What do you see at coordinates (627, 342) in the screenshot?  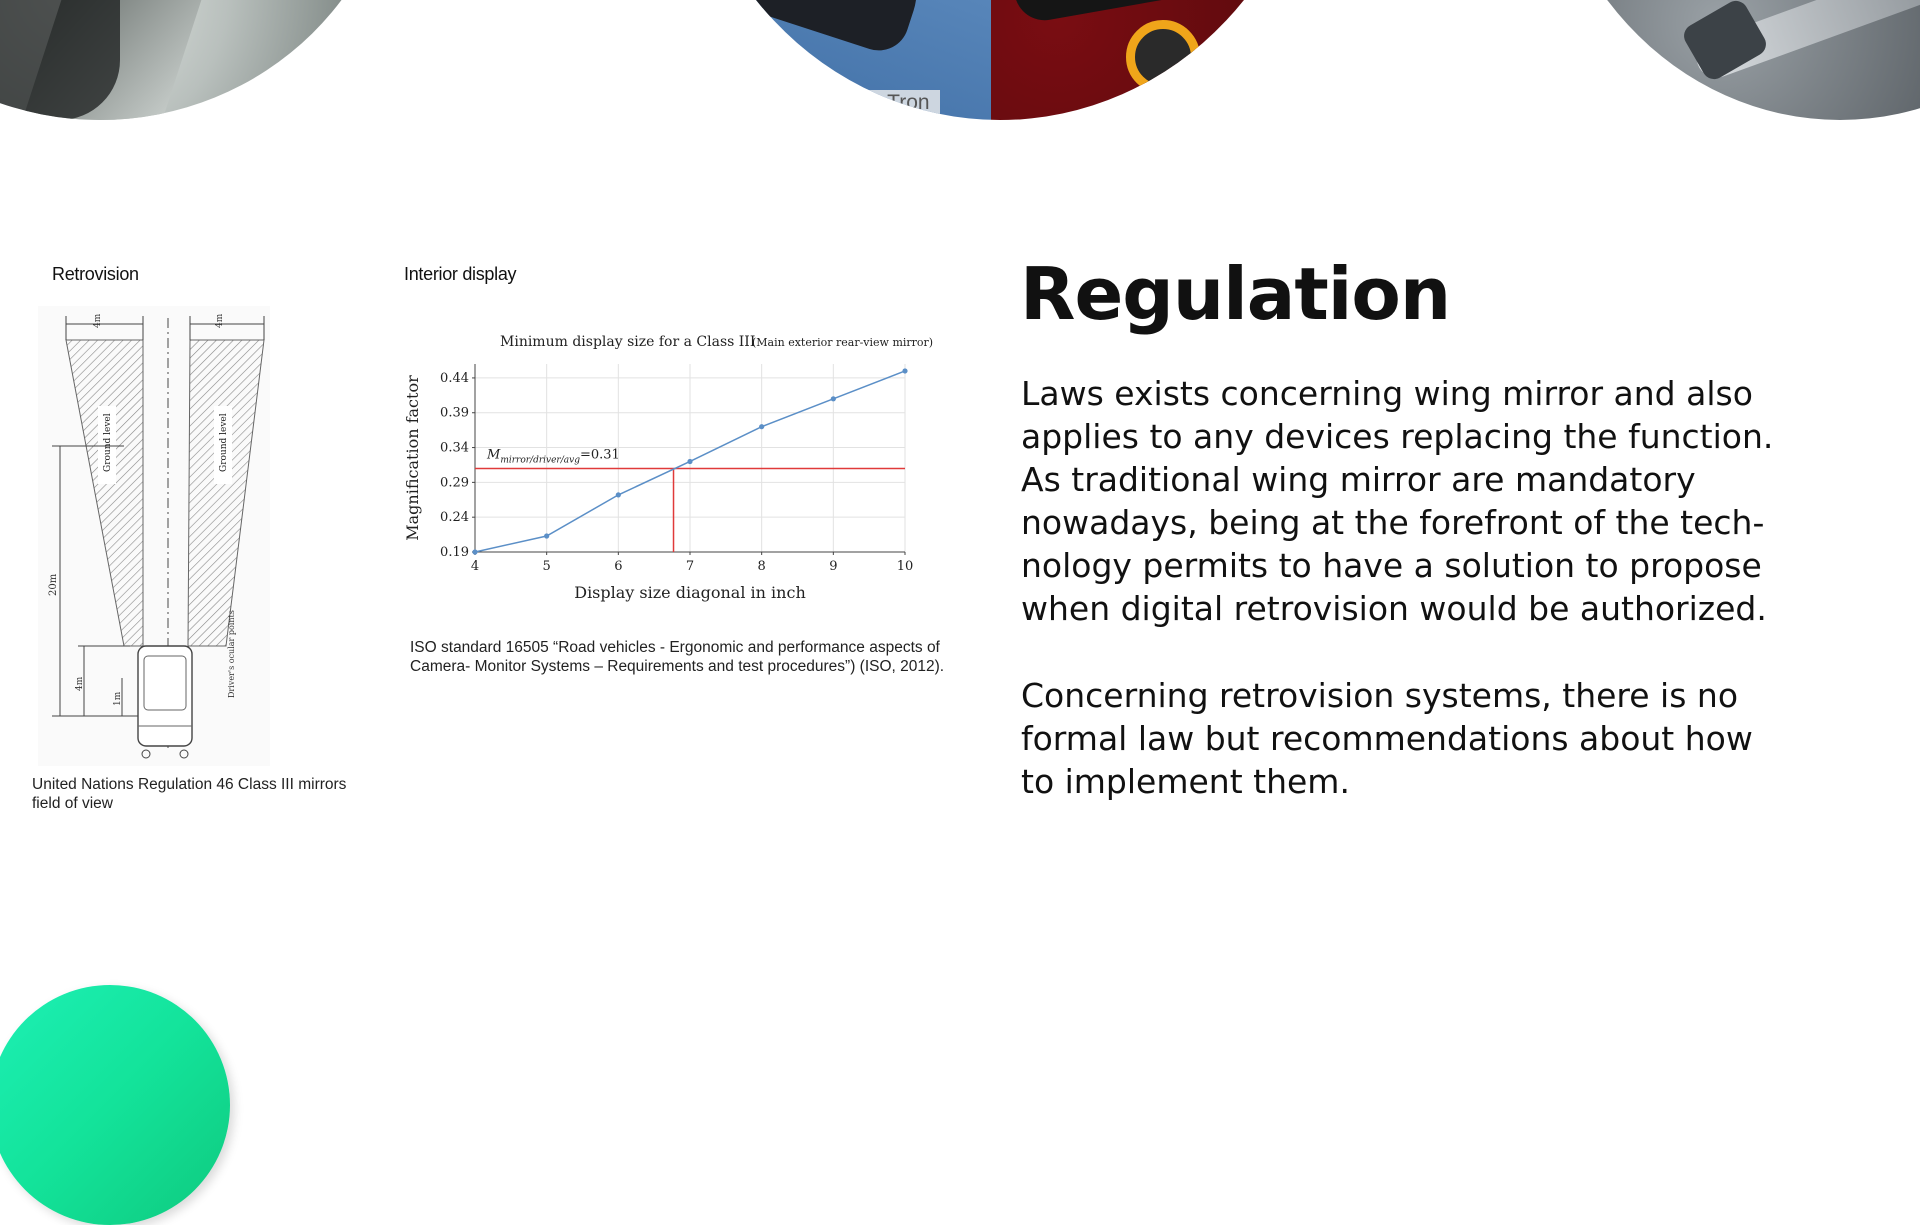 I see `chart-title: Minimum display size for a Class III` at bounding box center [627, 342].